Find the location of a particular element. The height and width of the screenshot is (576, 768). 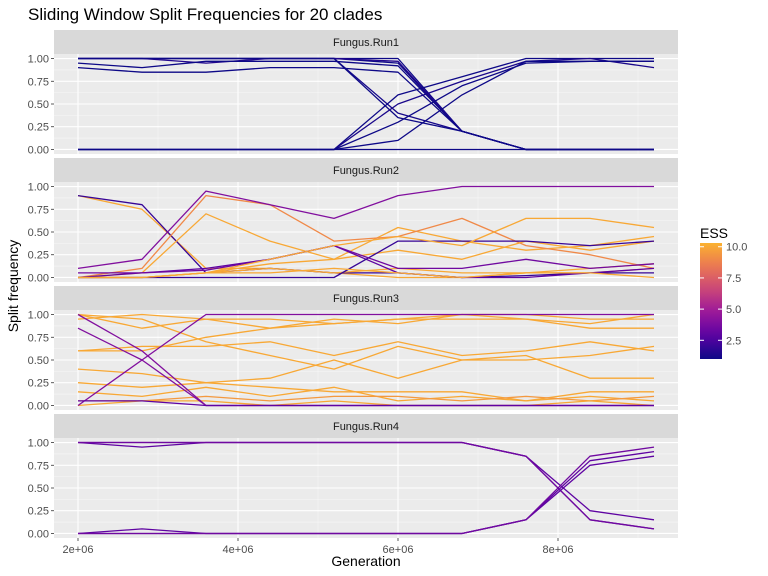

strip-label: Fungus.Run4 is located at coordinates (366, 427).